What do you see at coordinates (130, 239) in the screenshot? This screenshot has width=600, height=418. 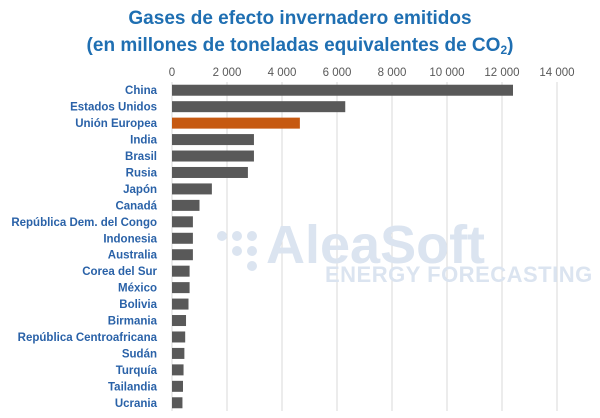 I see `category-label: Indonesia` at bounding box center [130, 239].